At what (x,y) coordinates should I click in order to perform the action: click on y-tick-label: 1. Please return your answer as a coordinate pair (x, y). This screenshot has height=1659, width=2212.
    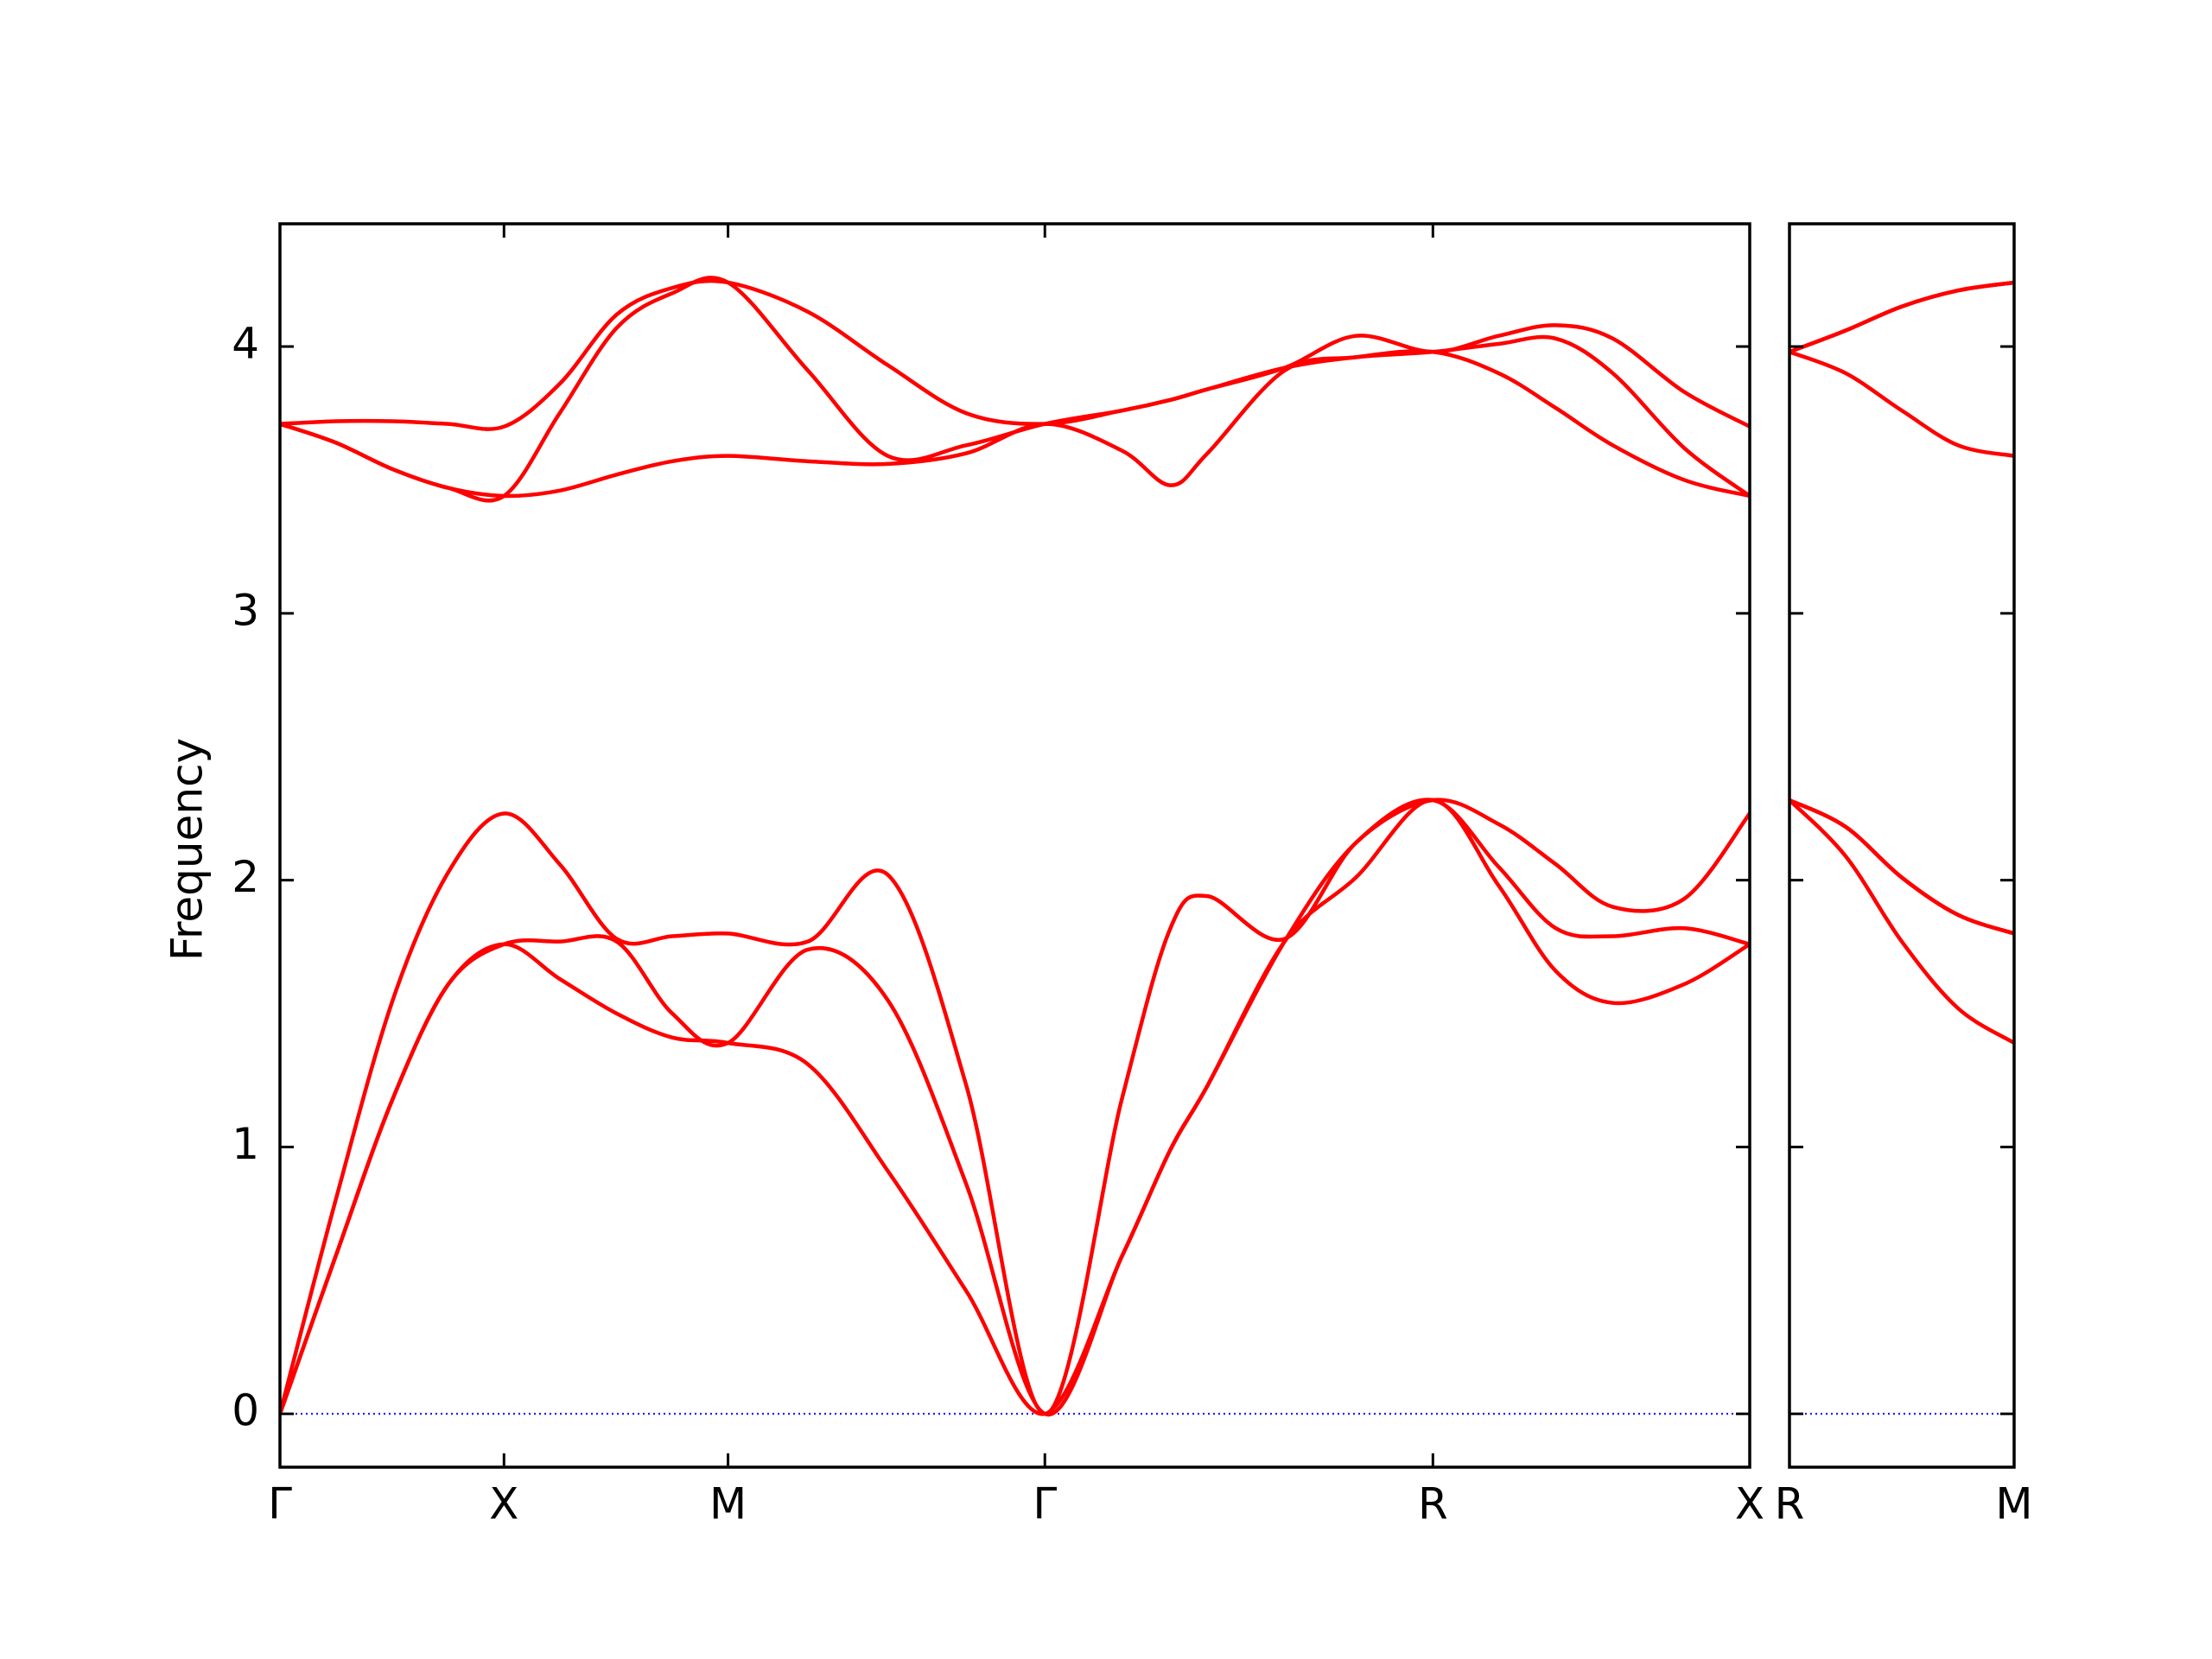
    Looking at the image, I should click on (245, 1144).